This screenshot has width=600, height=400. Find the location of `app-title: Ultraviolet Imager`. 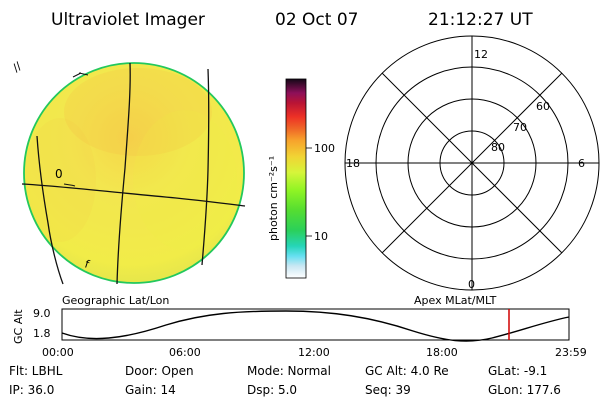

app-title: Ultraviolet Imager is located at coordinates (128, 20).